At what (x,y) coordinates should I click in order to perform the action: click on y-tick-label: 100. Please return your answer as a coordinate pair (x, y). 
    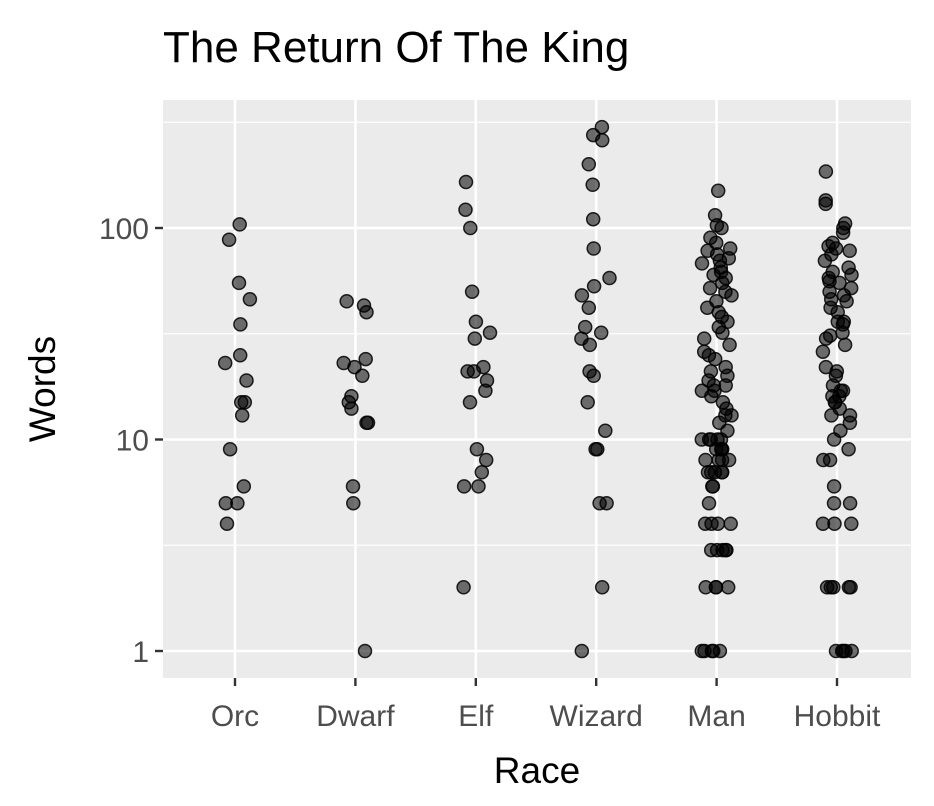
    Looking at the image, I should click on (124, 229).